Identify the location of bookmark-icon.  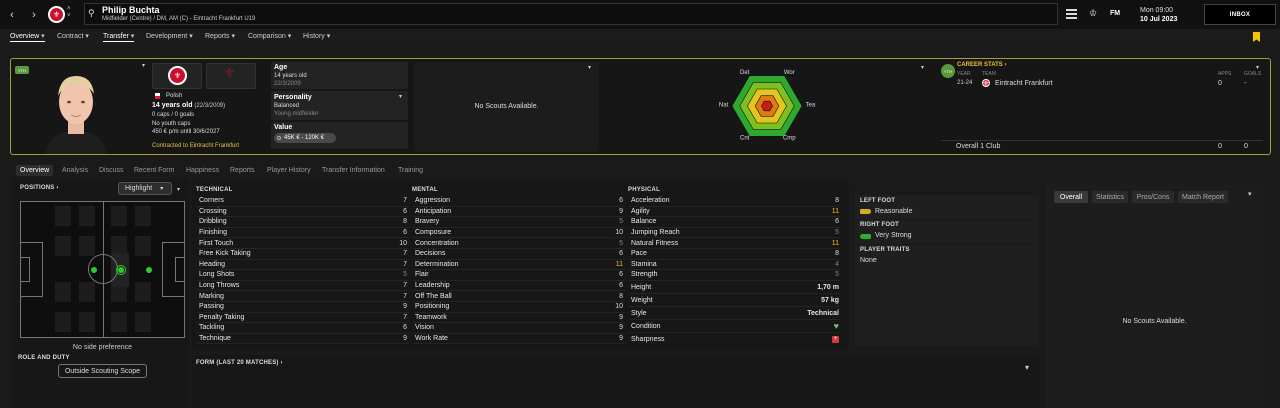
(1256, 37).